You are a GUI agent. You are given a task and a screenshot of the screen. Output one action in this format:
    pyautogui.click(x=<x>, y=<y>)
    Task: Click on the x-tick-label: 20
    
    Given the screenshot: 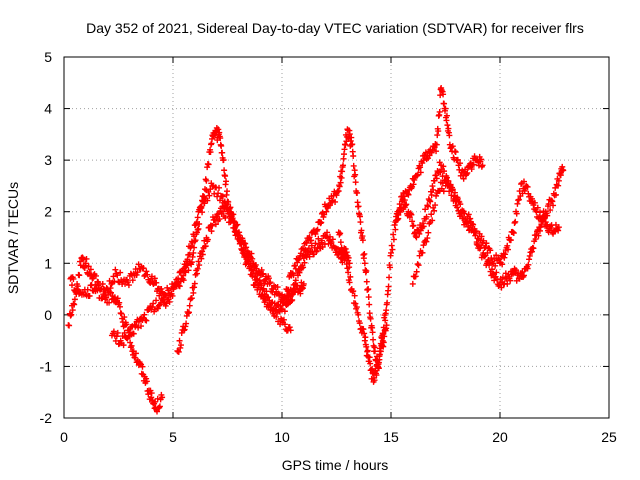 What is the action you would take?
    pyautogui.click(x=500, y=437)
    